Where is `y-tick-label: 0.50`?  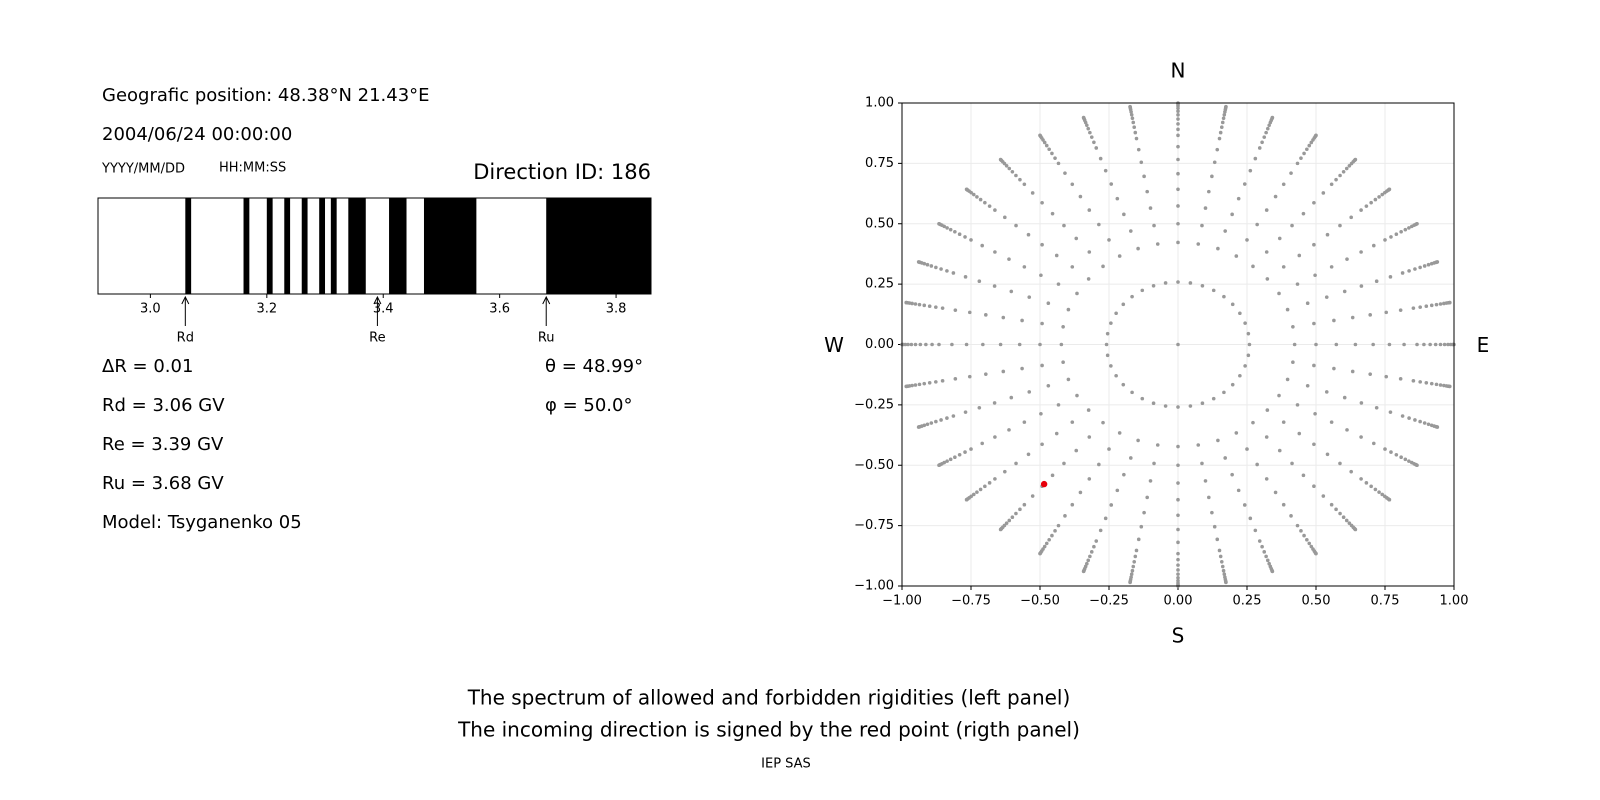
y-tick-label: 0.50 is located at coordinates (879, 223).